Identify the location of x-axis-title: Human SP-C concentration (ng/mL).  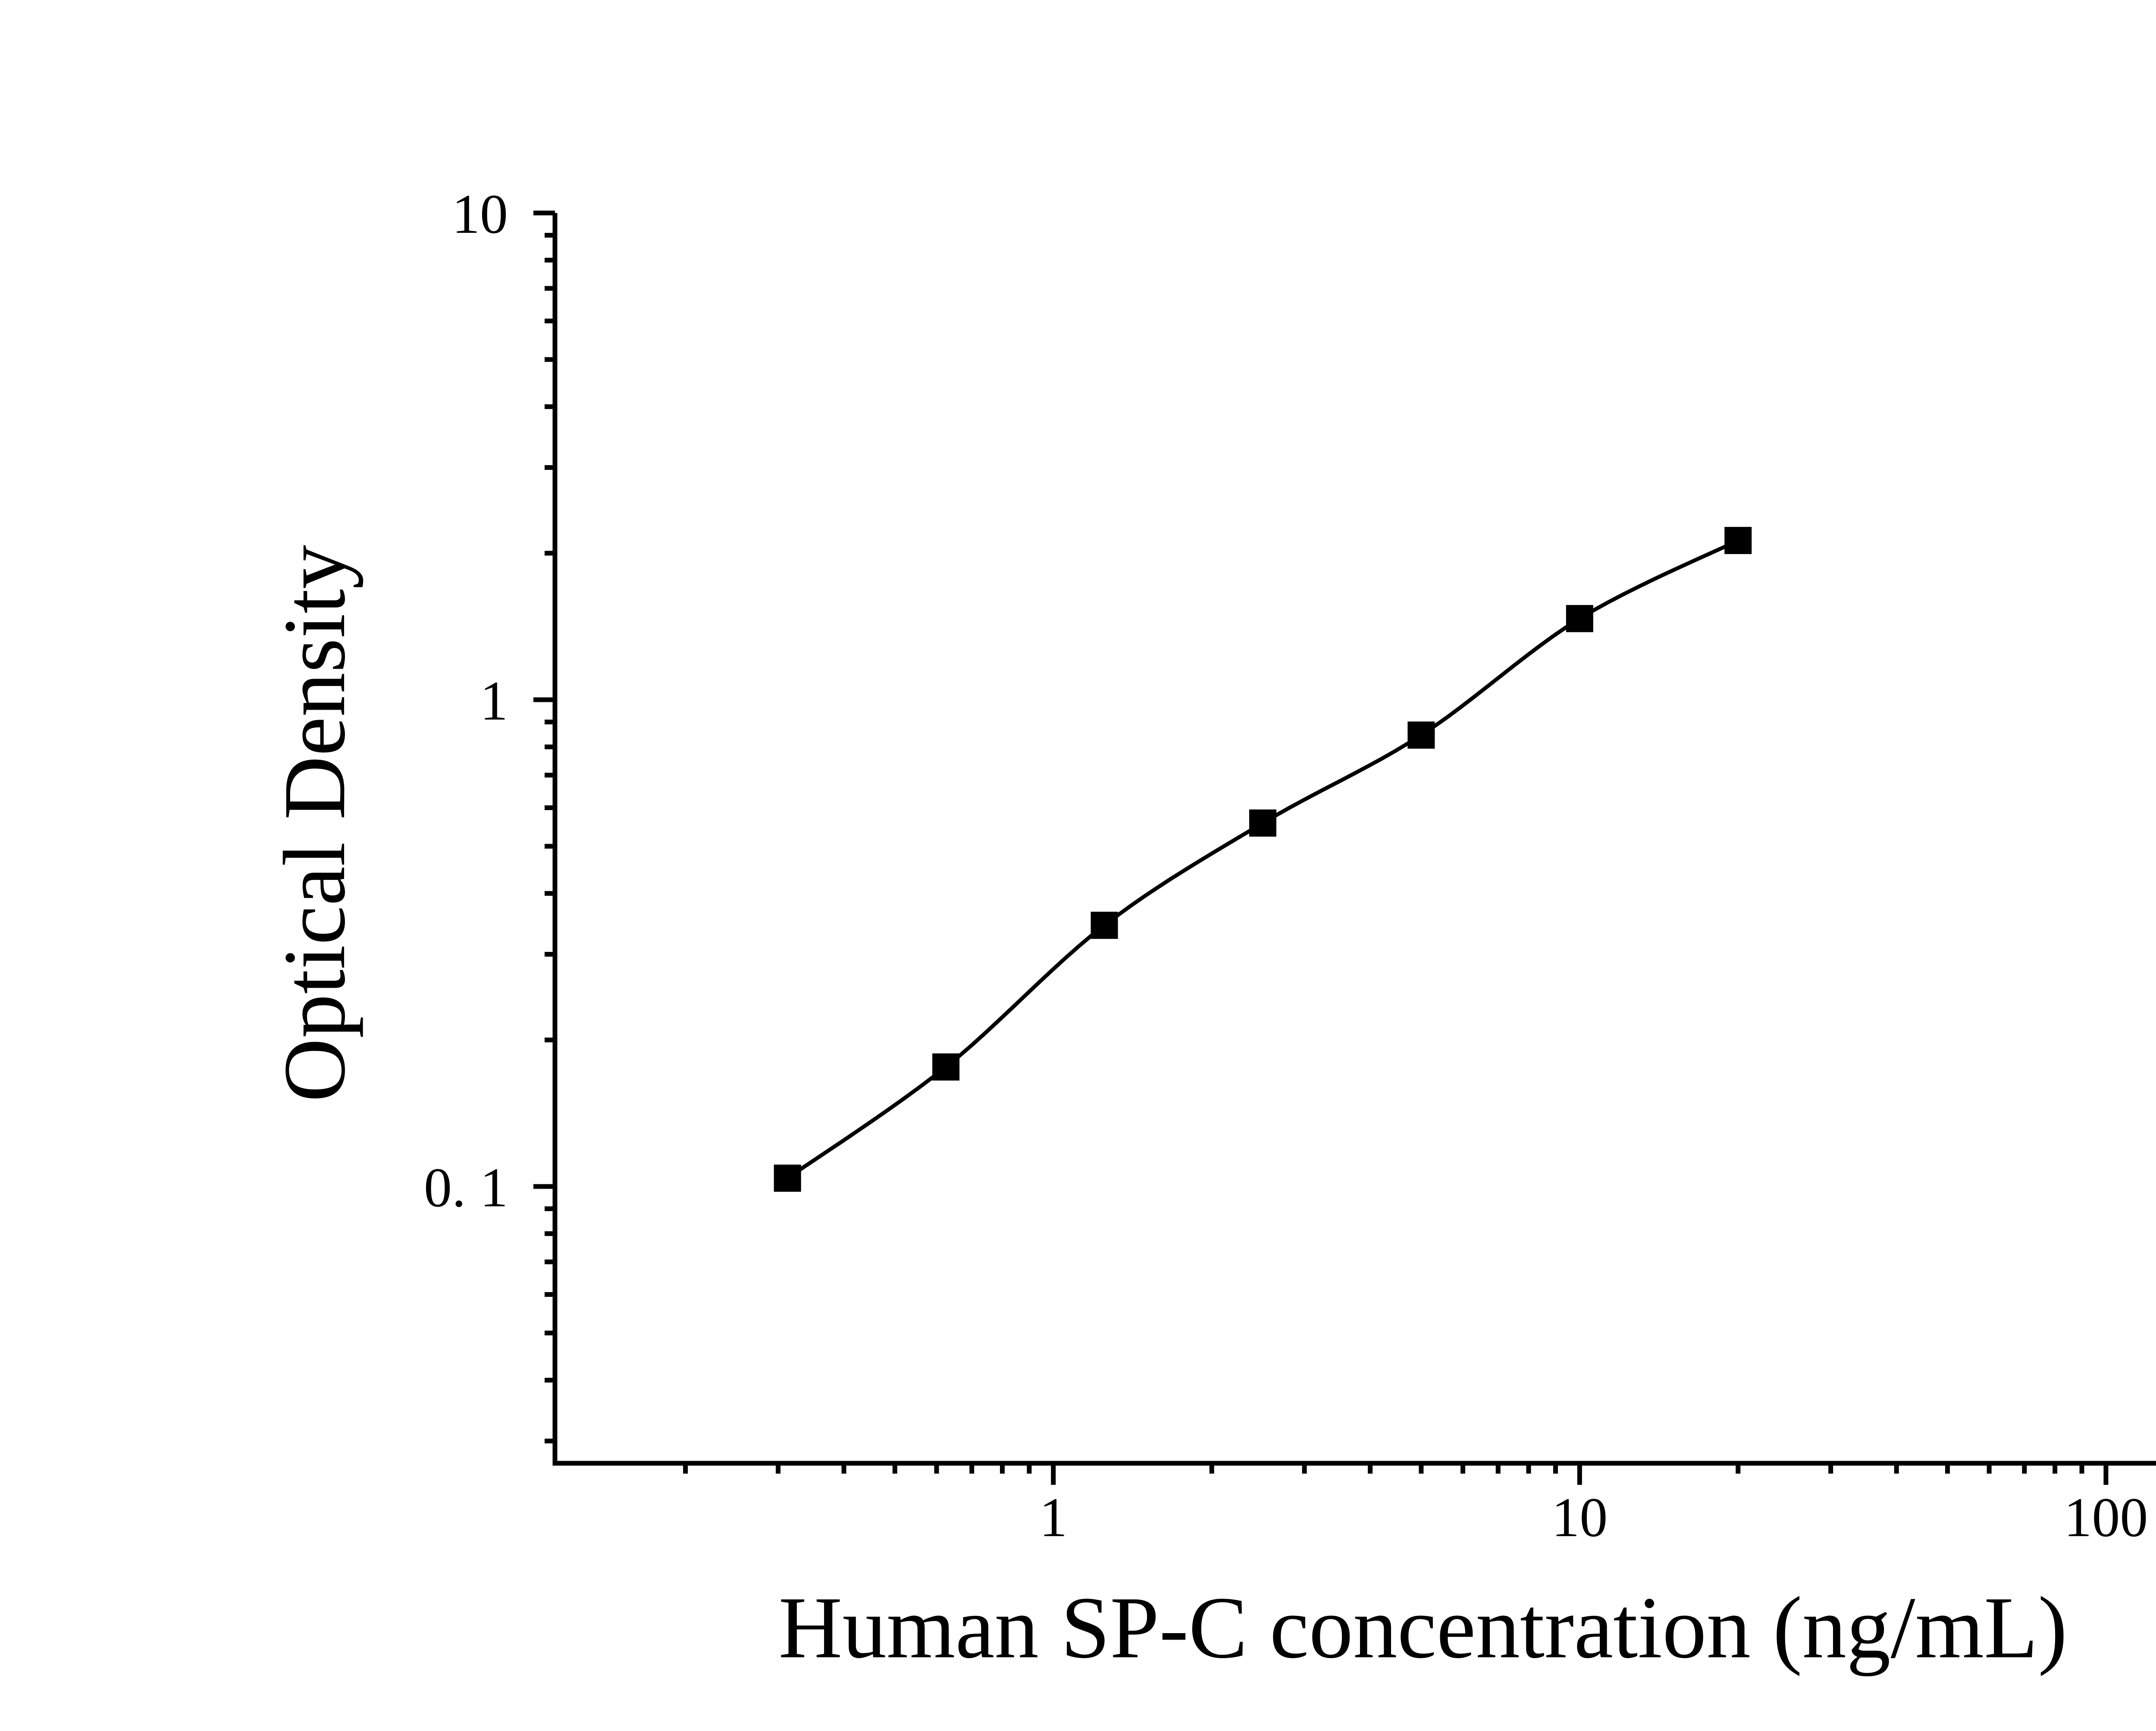
(1423, 1628).